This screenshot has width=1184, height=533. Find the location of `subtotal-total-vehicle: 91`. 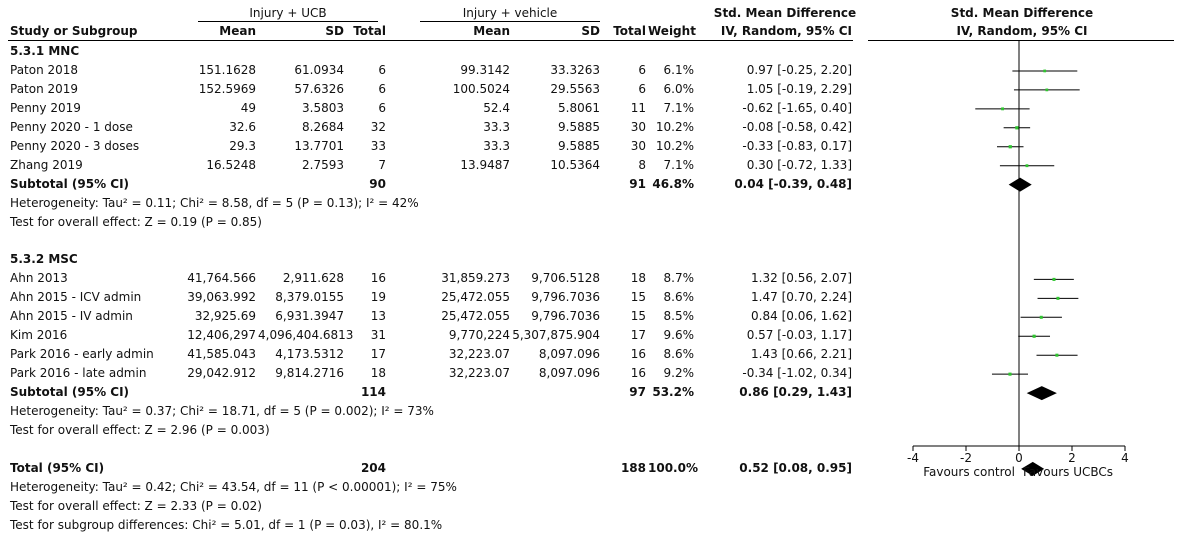

subtotal-total-vehicle: 91 is located at coordinates (637, 183).